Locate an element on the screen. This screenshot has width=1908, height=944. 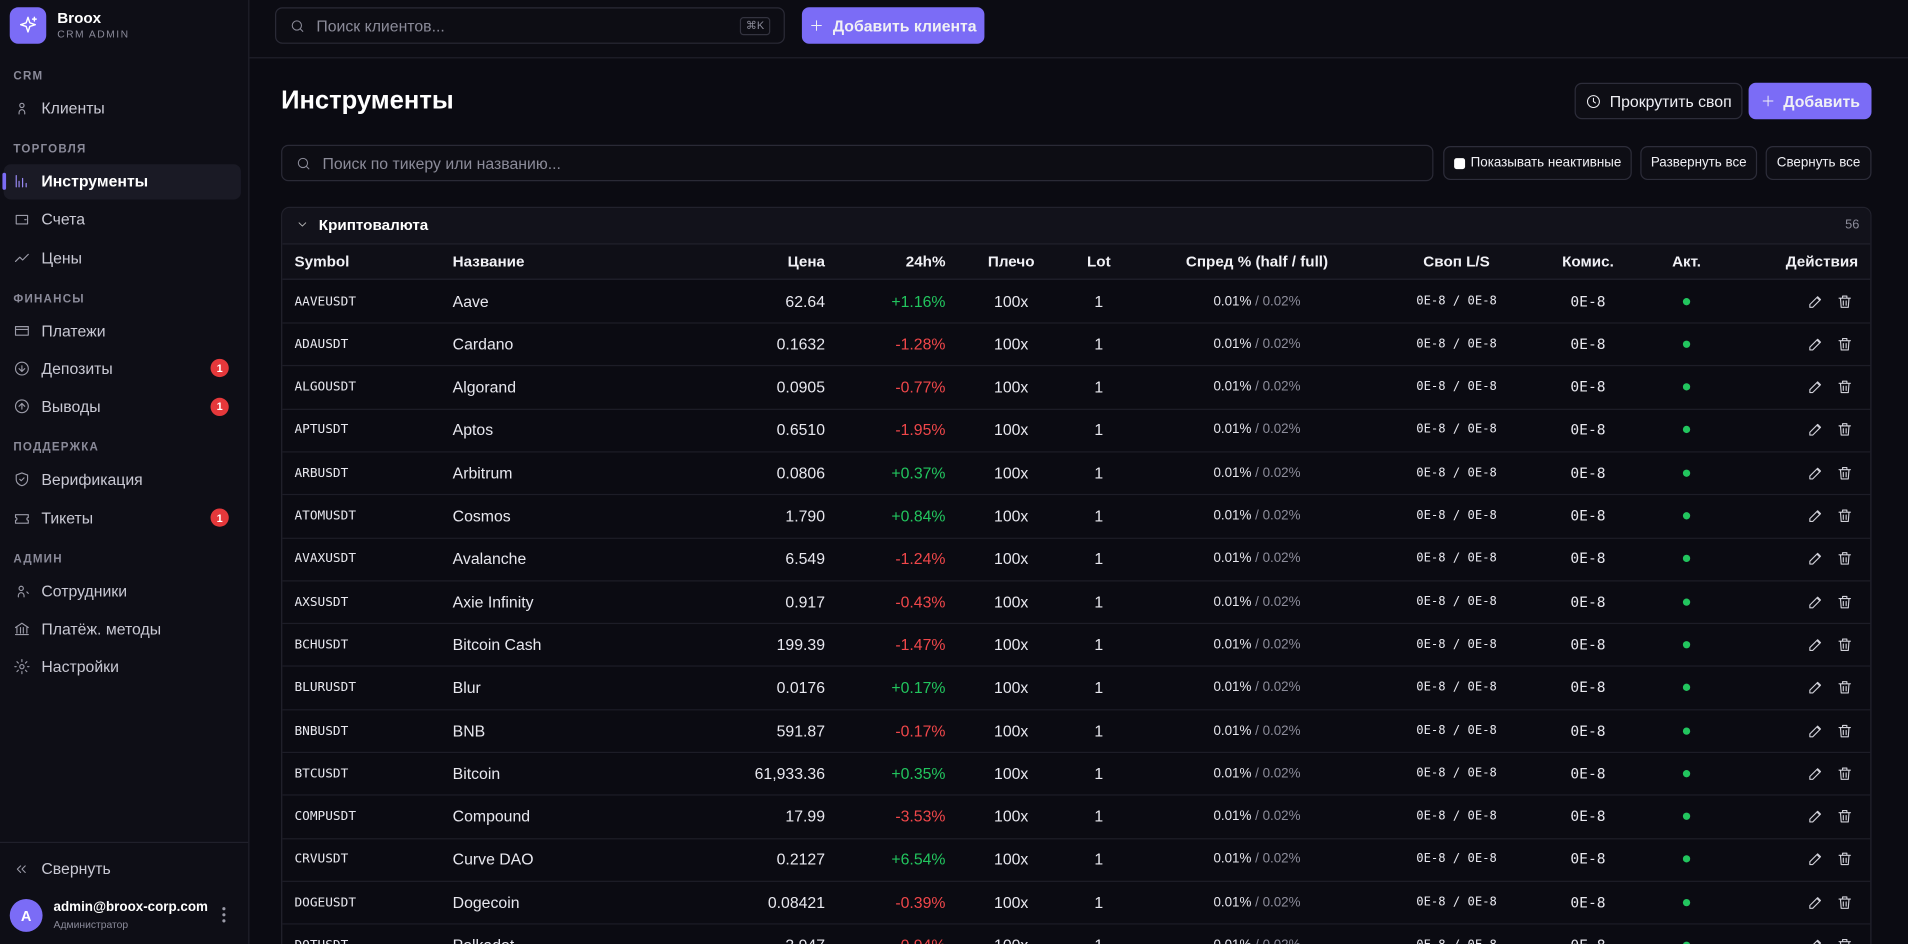
name: Aptos is located at coordinates (473, 430).